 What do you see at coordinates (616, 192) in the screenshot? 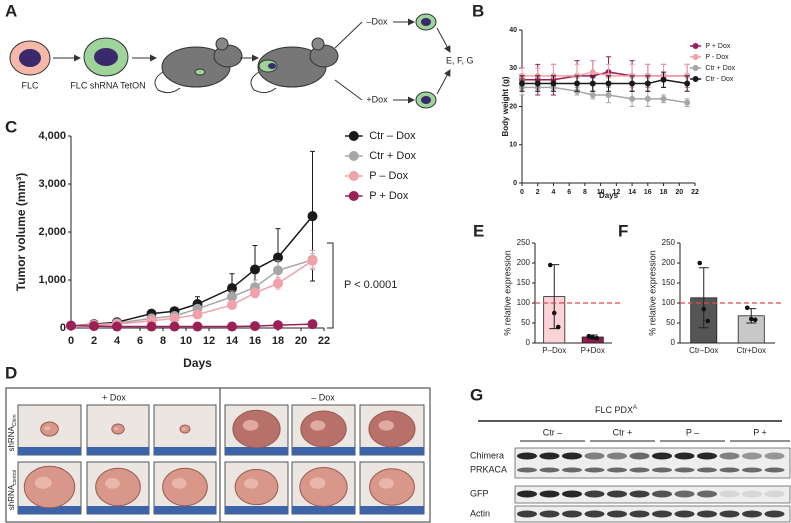
I see `x-tick-label: 12` at bounding box center [616, 192].